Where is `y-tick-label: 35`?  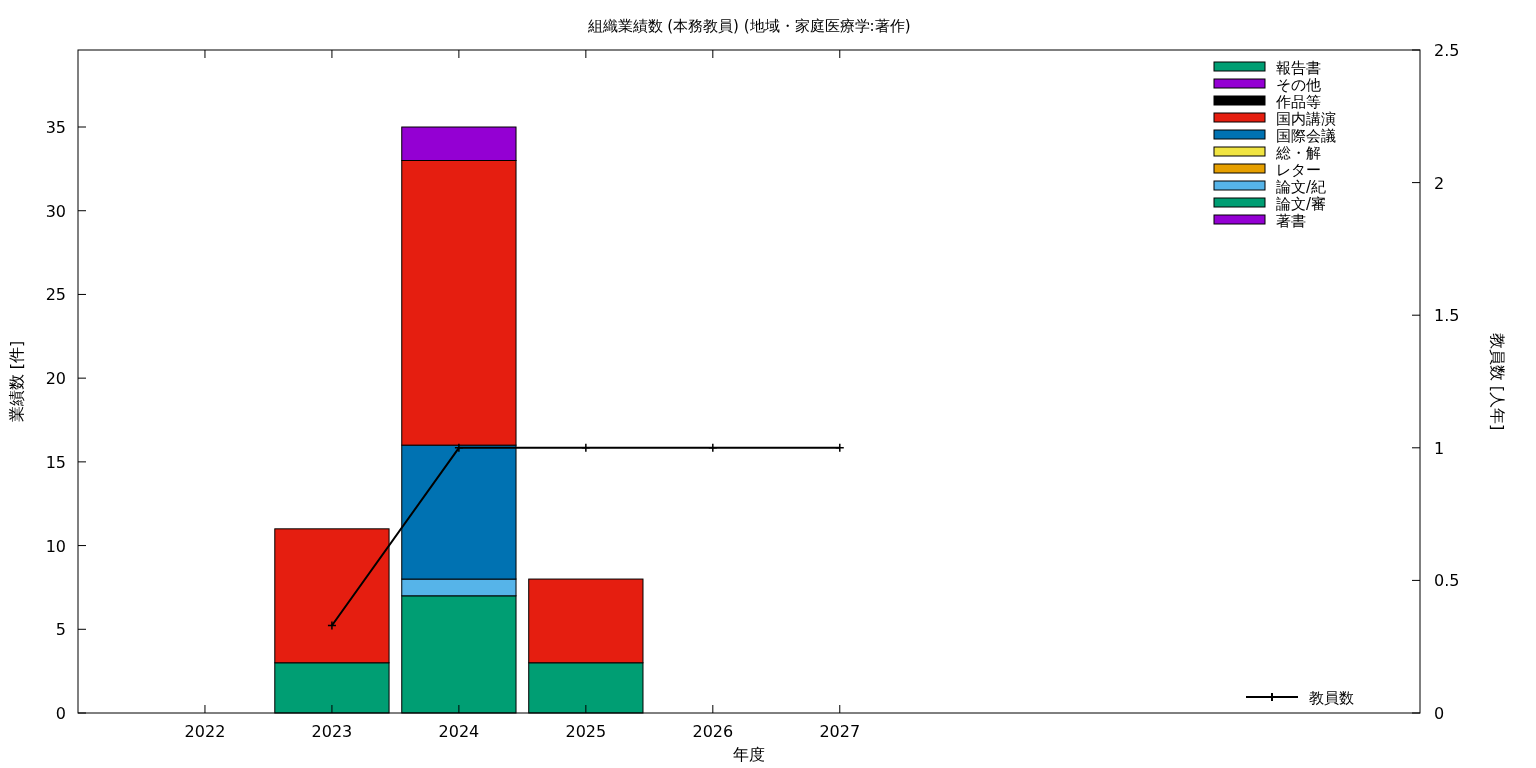 y-tick-label: 35 is located at coordinates (55, 128).